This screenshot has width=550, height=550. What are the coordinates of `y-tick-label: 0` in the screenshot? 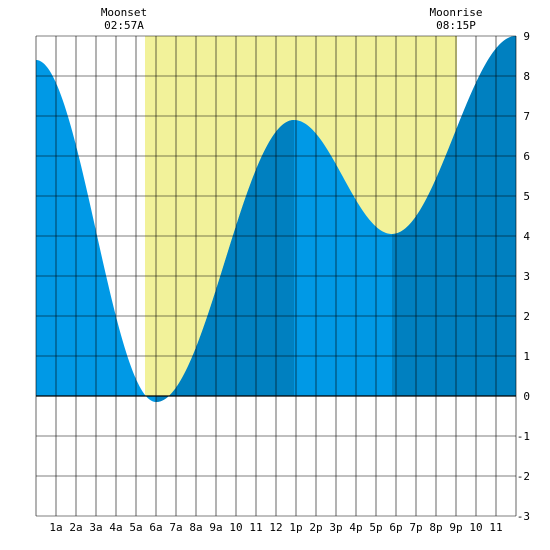 It's located at (526, 396).